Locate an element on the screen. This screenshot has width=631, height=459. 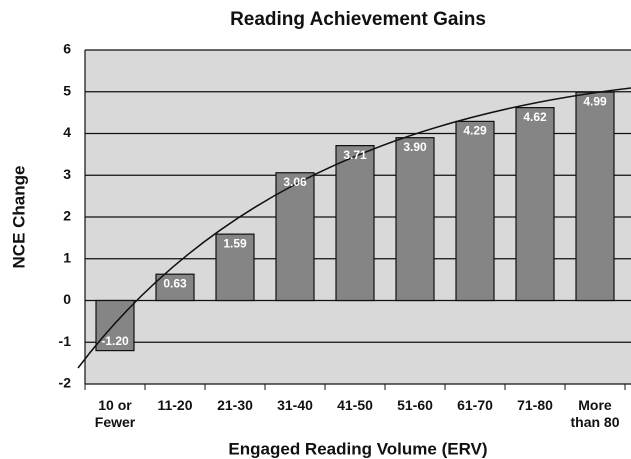
x-tick-label: 10 or Fewer is located at coordinates (115, 413).